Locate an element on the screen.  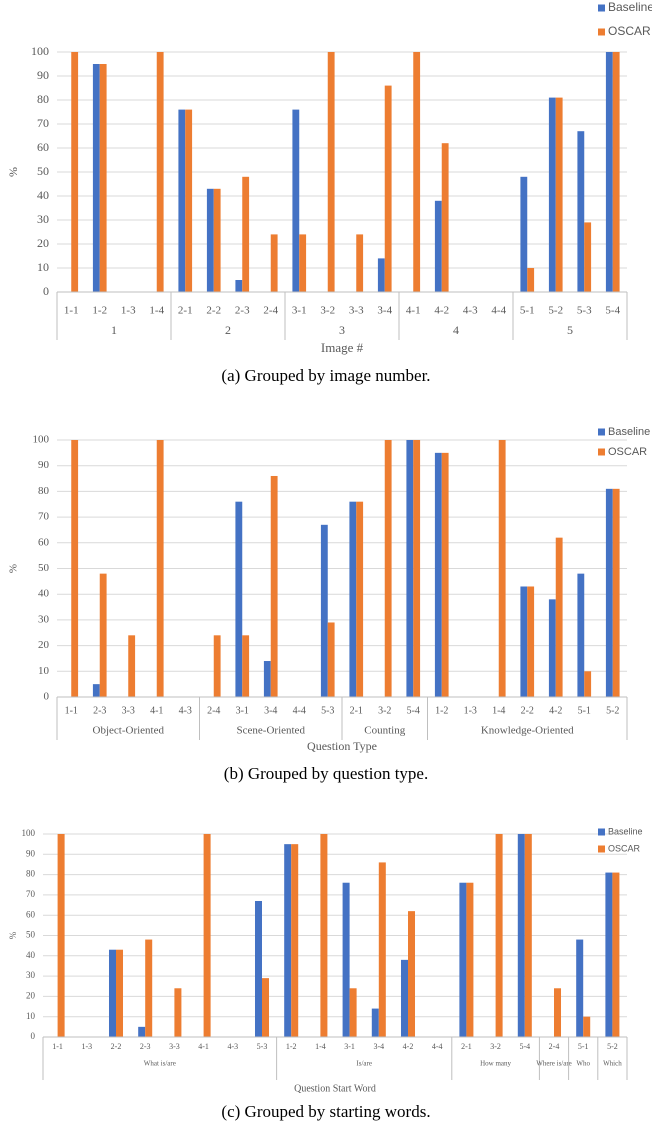
caption: (b) Grouped by question type. is located at coordinates (326, 773).